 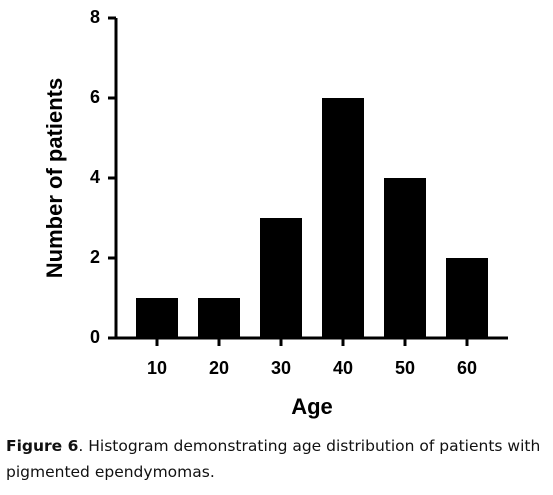 What do you see at coordinates (95, 97) in the screenshot?
I see `y-tick-label: 6` at bounding box center [95, 97].